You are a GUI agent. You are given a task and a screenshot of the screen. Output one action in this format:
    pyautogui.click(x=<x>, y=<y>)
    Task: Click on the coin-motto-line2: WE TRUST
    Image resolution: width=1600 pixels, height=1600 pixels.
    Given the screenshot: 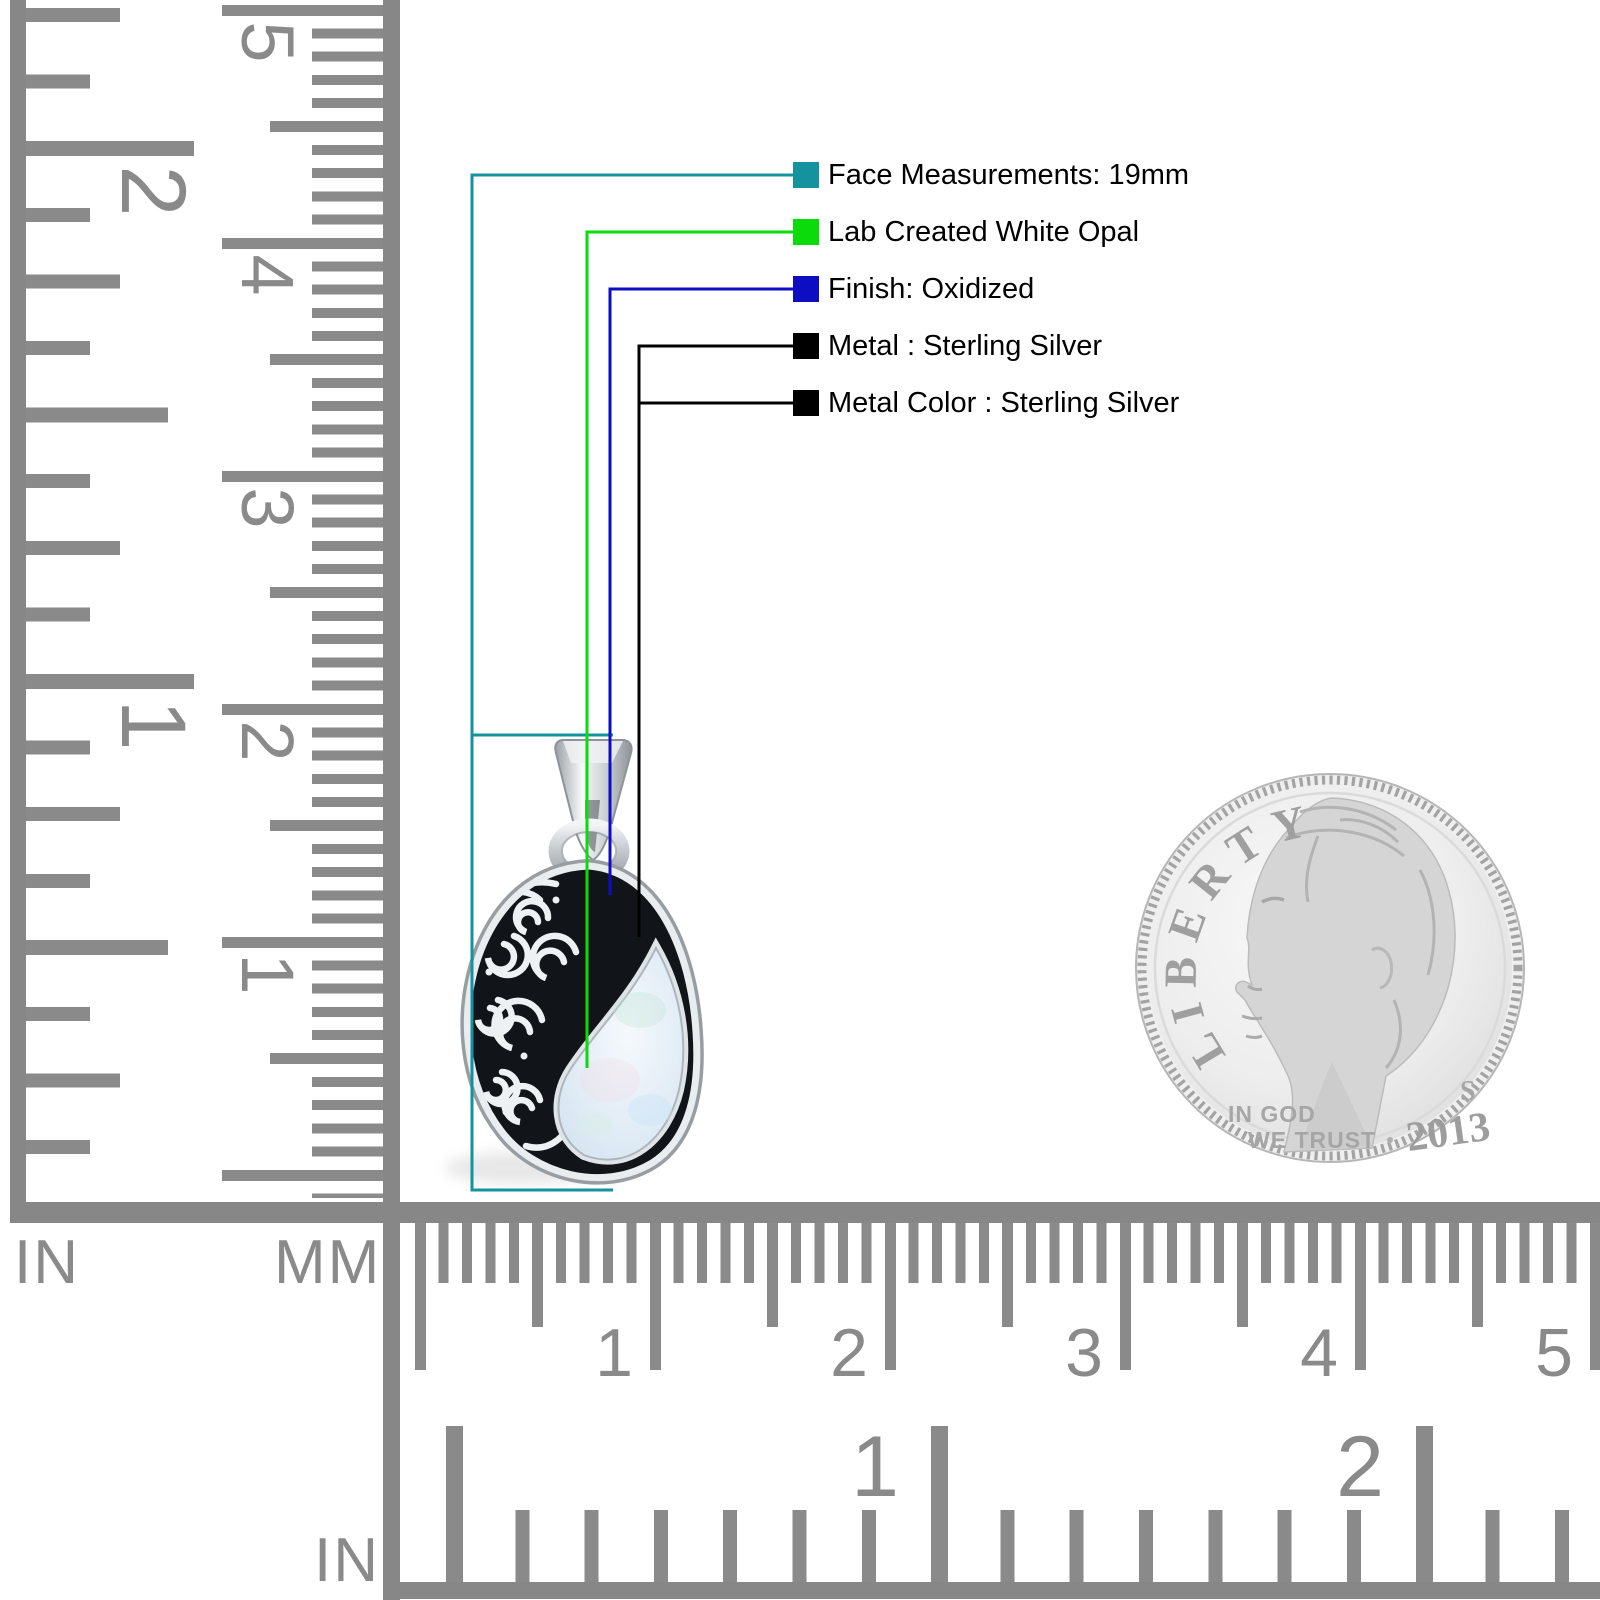 What is the action you would take?
    pyautogui.click(x=1312, y=1140)
    